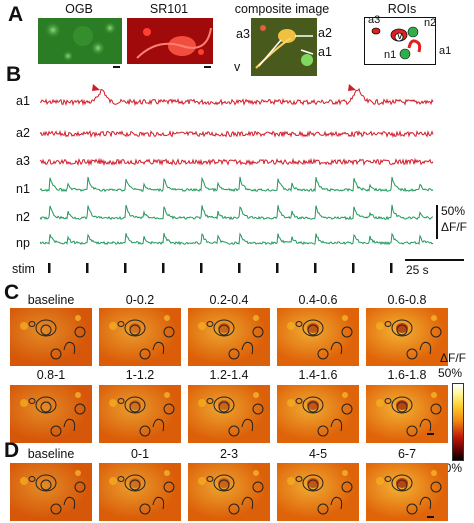  What do you see at coordinates (116, 67) in the screenshot?
I see `ogb-scalebar` at bounding box center [116, 67].